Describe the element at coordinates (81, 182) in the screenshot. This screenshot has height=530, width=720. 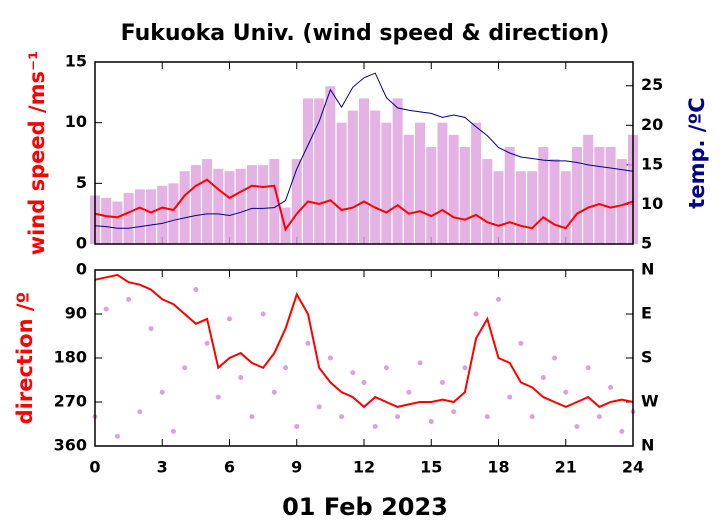
I see `y-tick-label: 5` at that location.